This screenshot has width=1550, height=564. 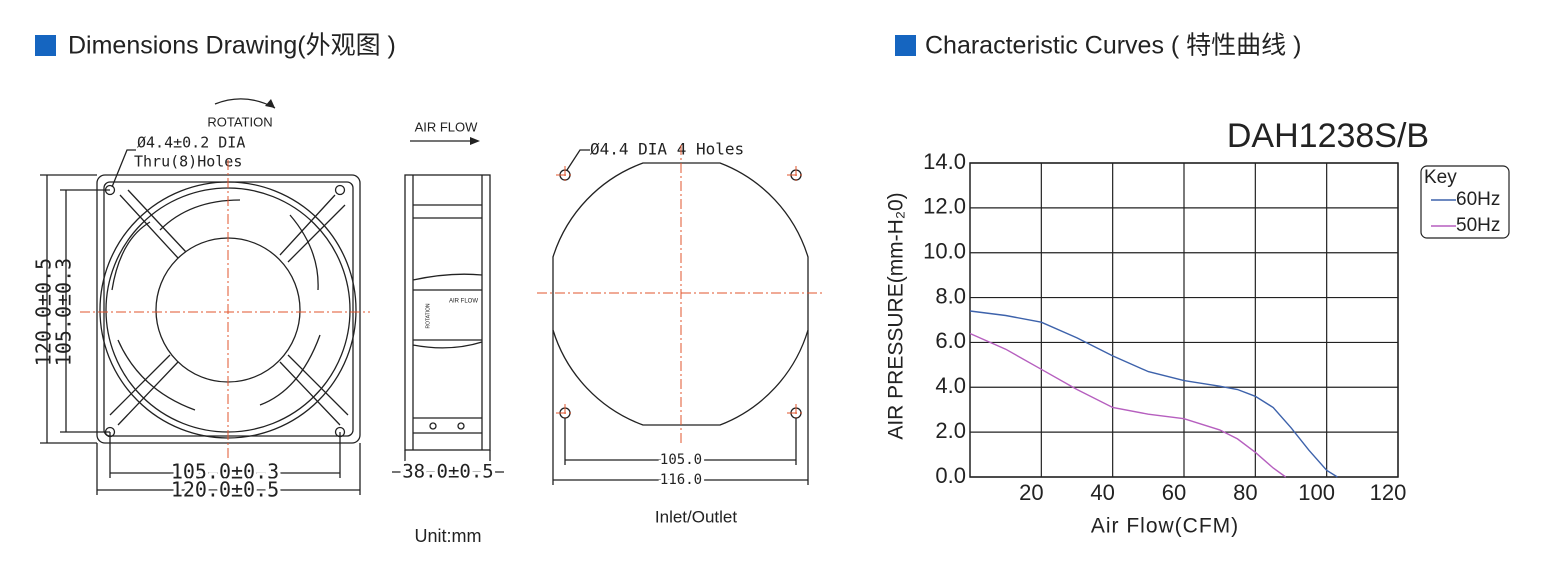 I want to click on label-halo: 116.0, so click(x=681, y=480).